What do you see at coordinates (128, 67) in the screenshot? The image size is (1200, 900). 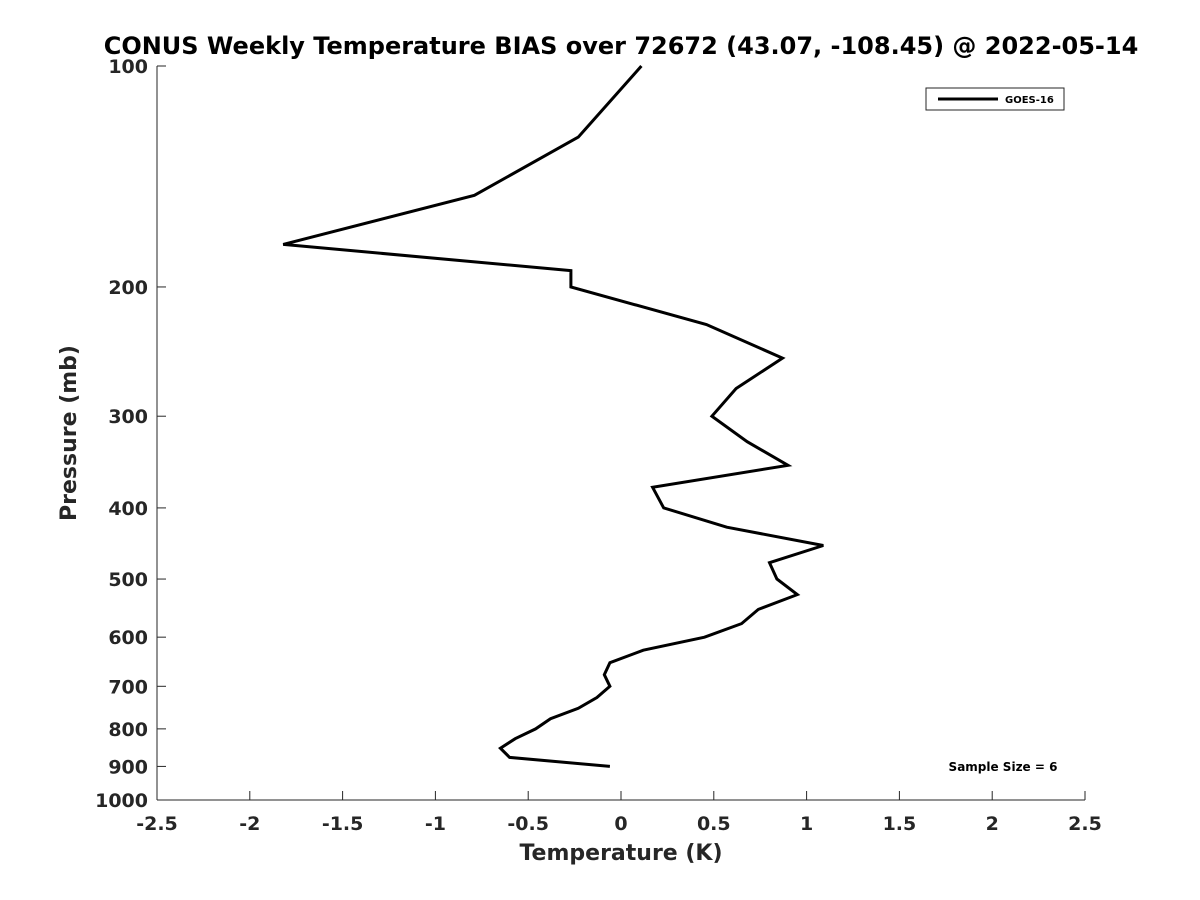 I see `y-tick-label: 100` at bounding box center [128, 67].